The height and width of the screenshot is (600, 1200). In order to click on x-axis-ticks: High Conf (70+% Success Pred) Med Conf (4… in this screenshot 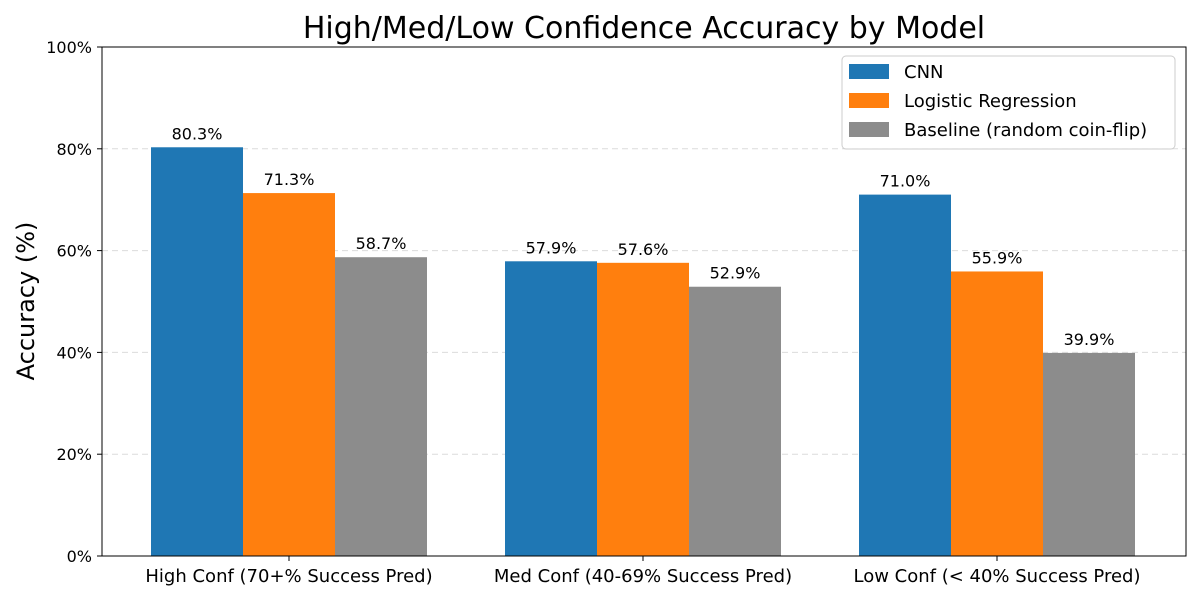, I will do `click(643, 571)`.